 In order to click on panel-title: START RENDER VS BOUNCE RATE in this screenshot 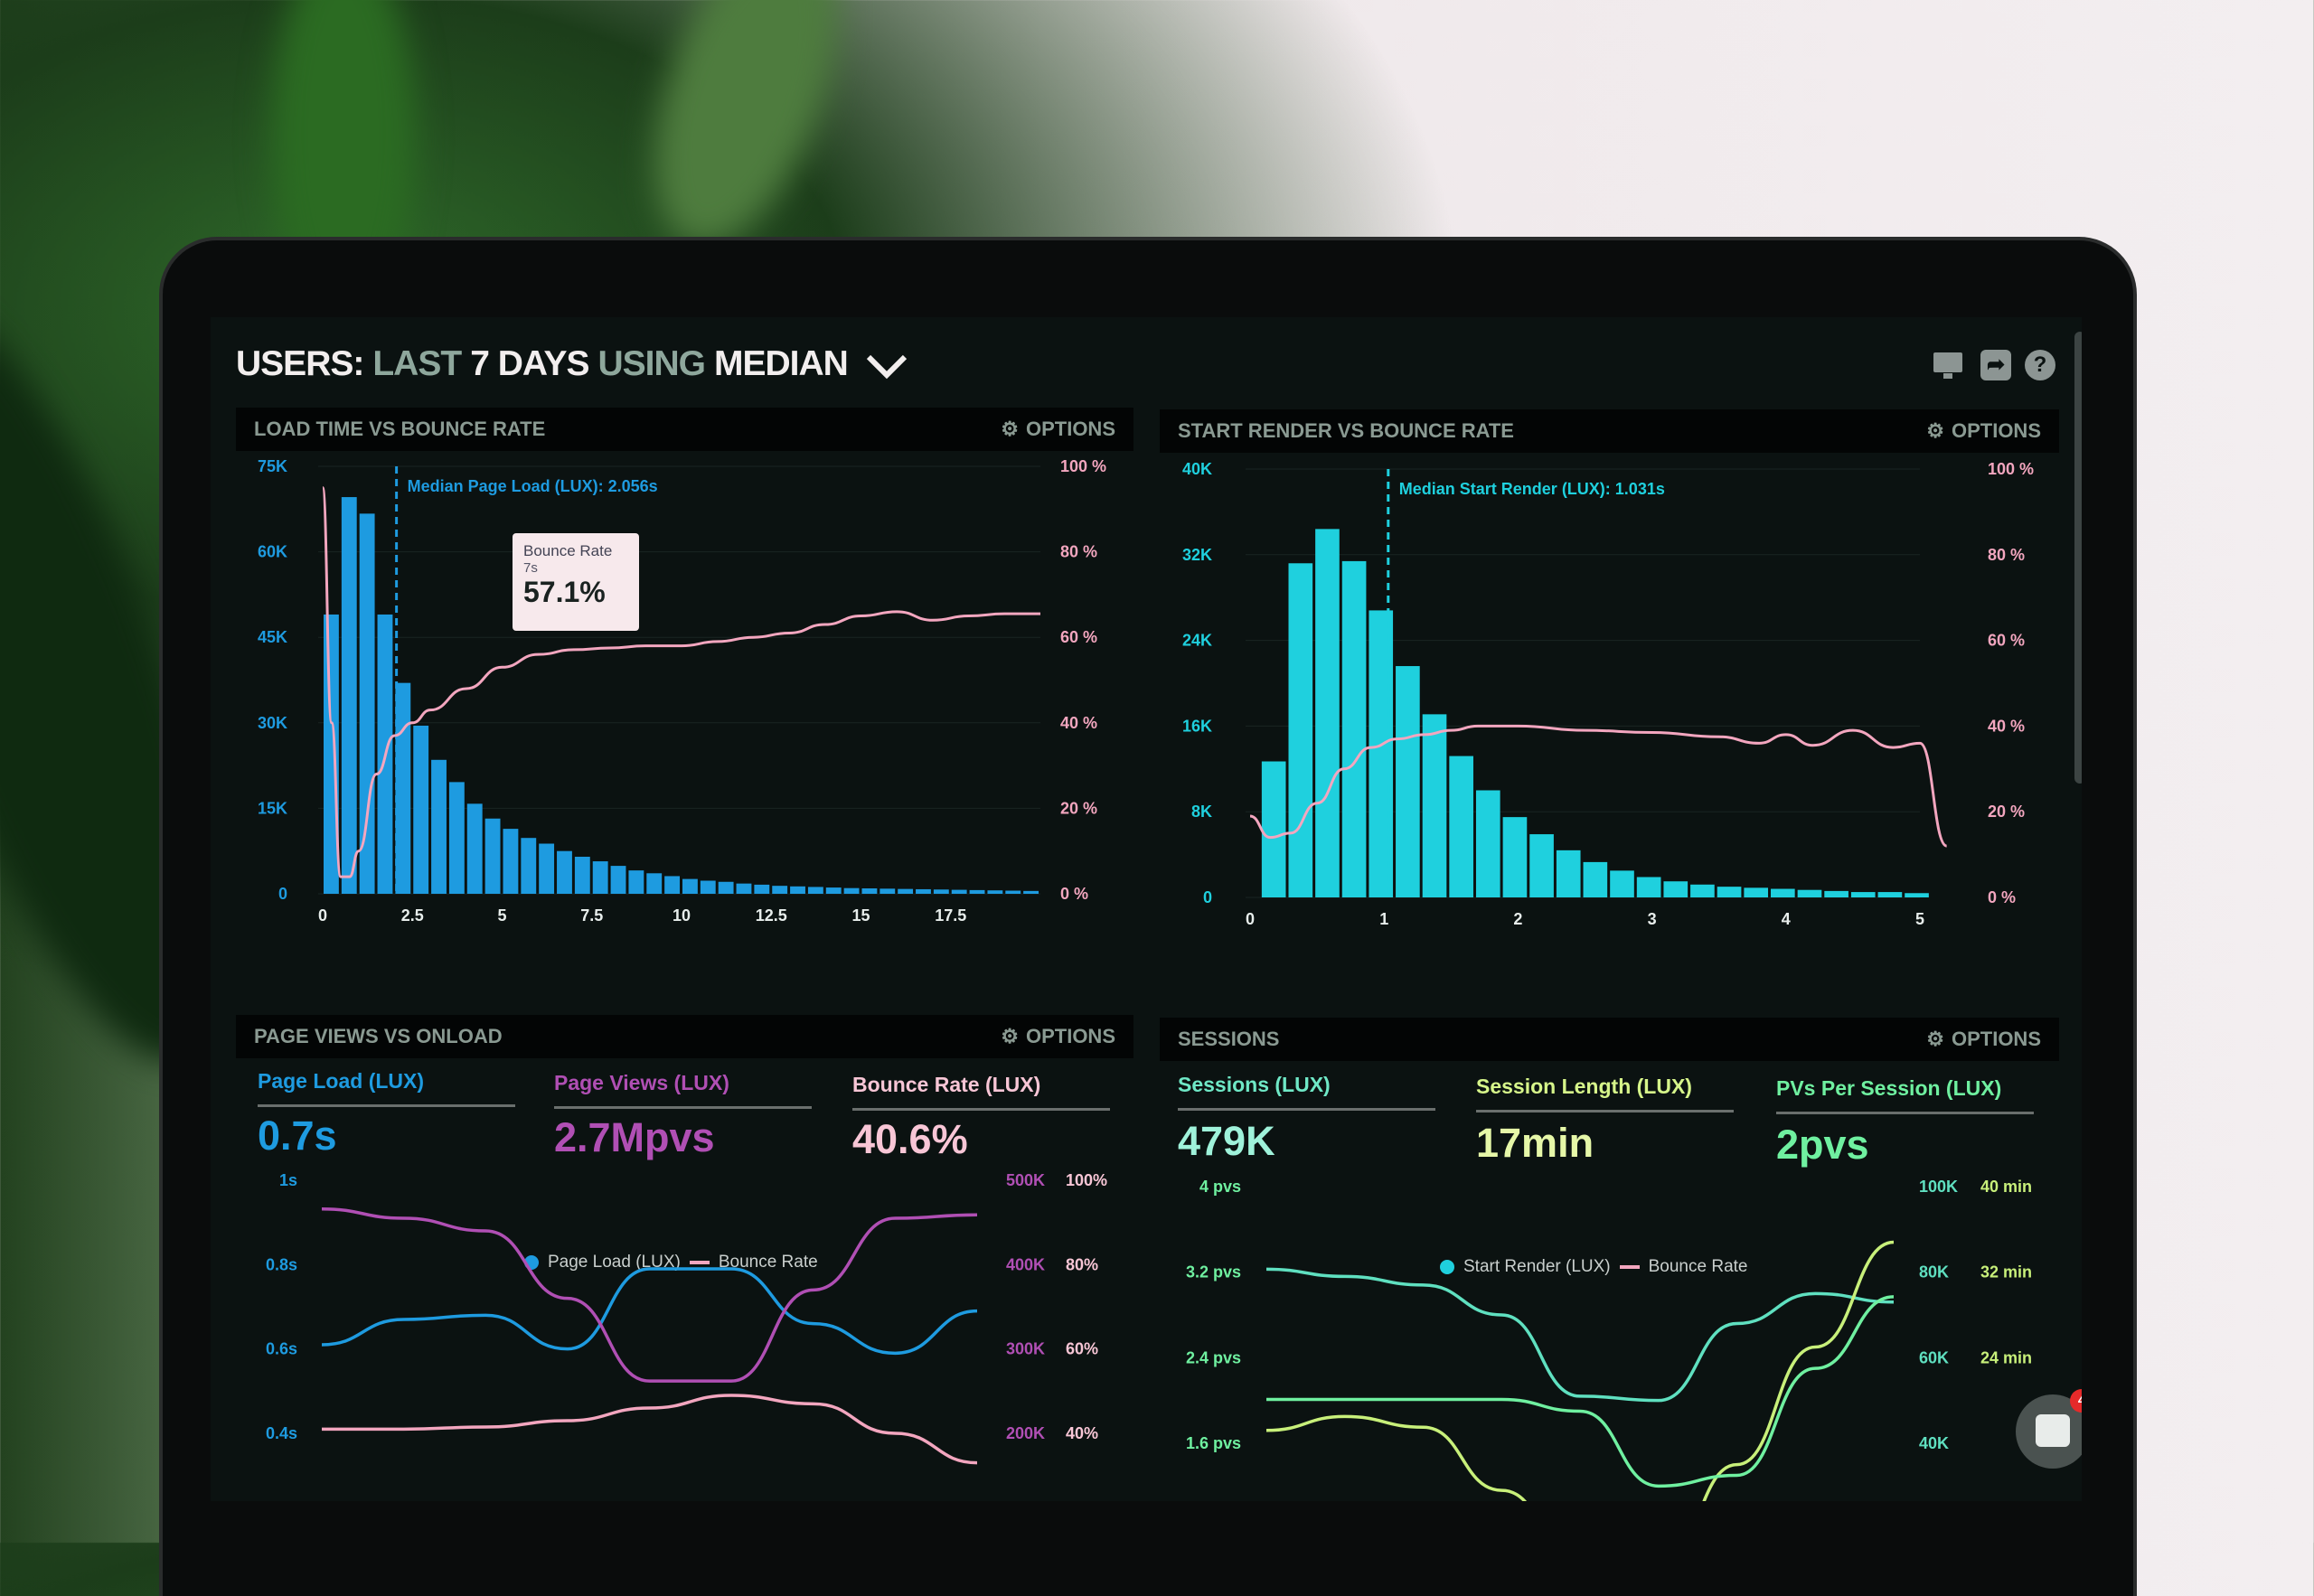, I will do `click(1346, 430)`.